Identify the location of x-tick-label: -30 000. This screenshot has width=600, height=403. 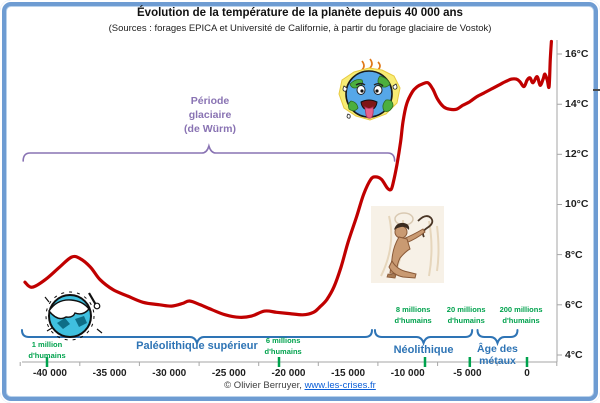
(169, 373).